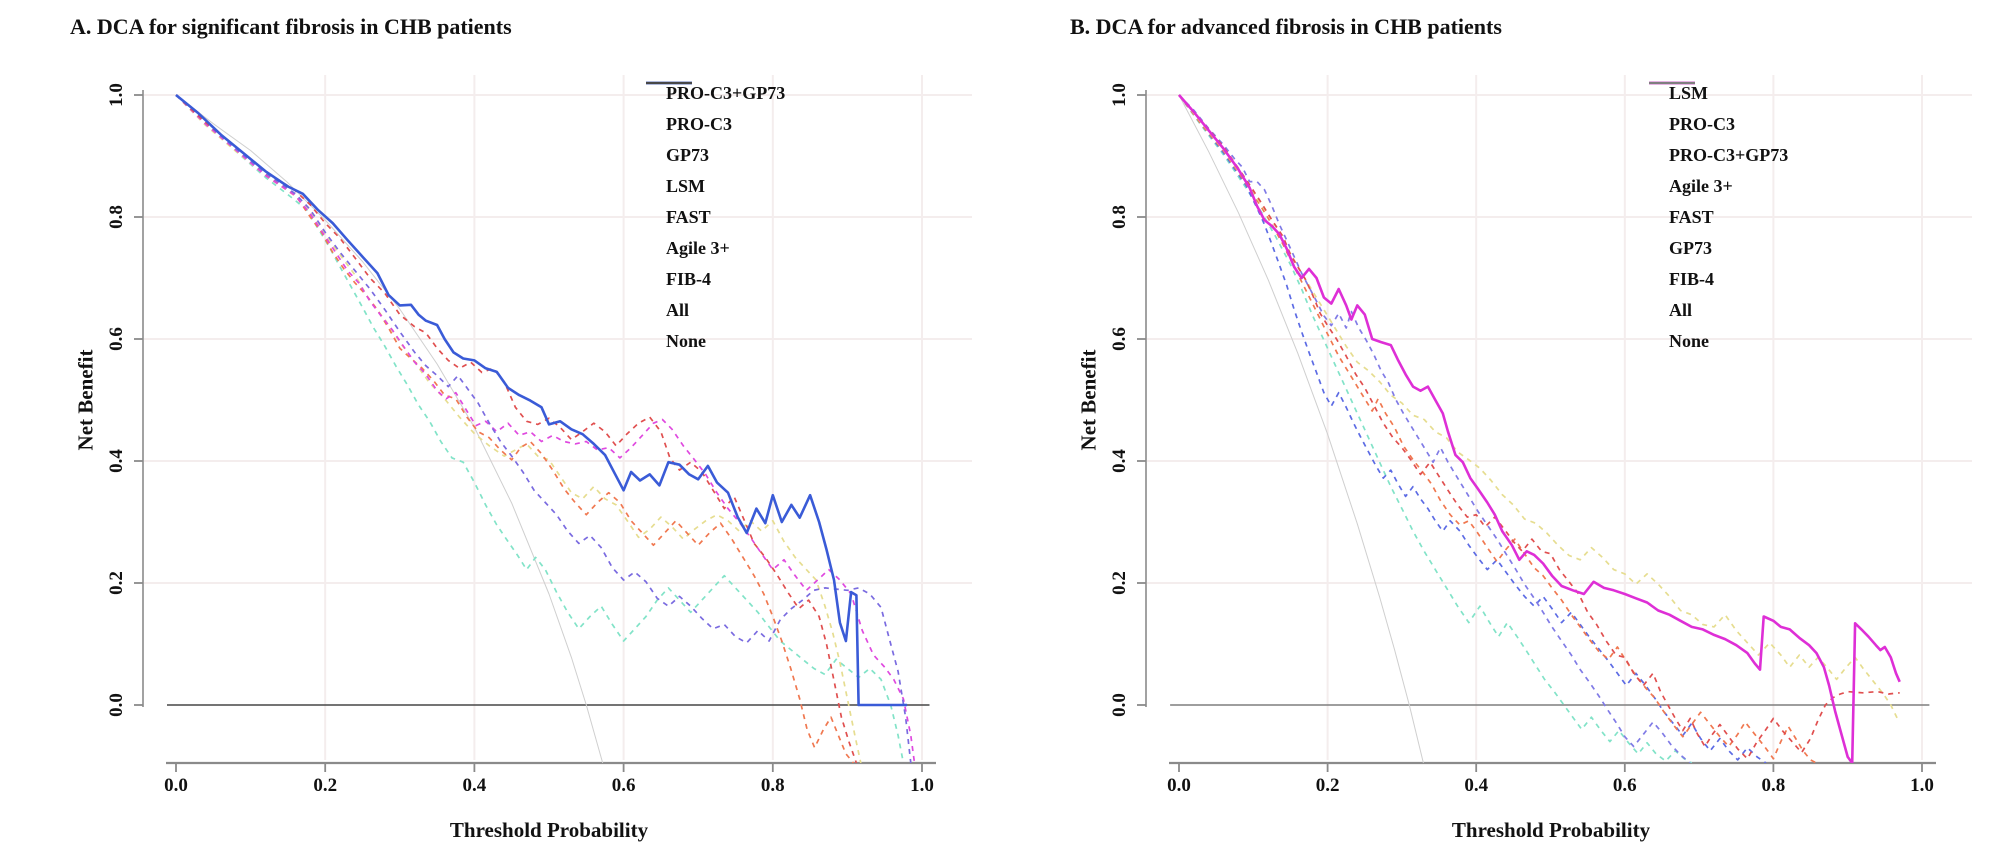 This screenshot has height=855, width=1999. I want to click on panel-B-y-tick-label-5: 1.0, so click(1119, 95).